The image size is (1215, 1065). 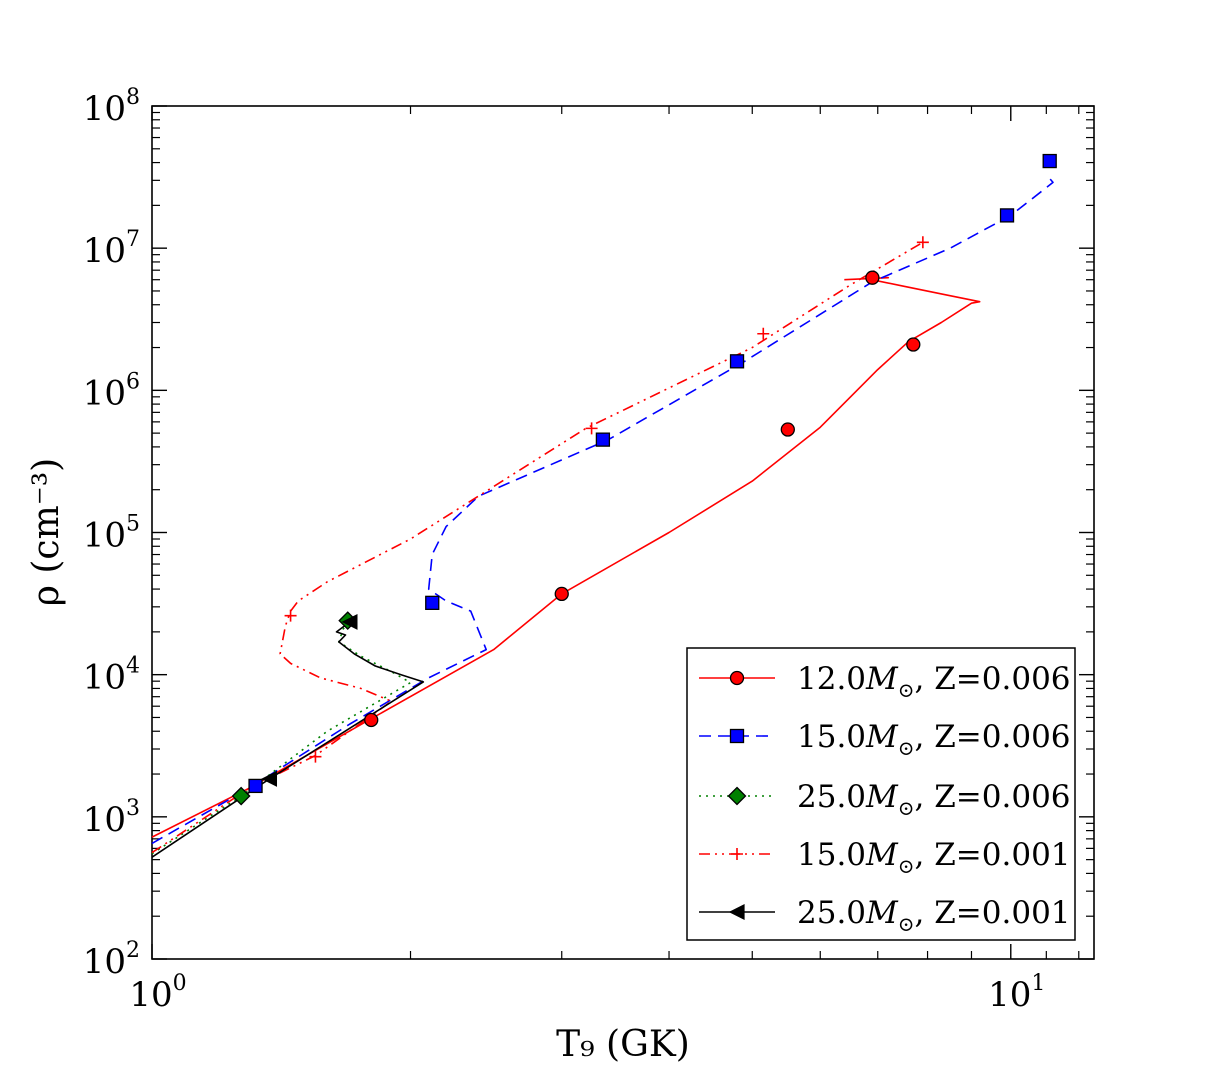 What do you see at coordinates (288, 739) in the screenshot?
I see `series-line` at bounding box center [288, 739].